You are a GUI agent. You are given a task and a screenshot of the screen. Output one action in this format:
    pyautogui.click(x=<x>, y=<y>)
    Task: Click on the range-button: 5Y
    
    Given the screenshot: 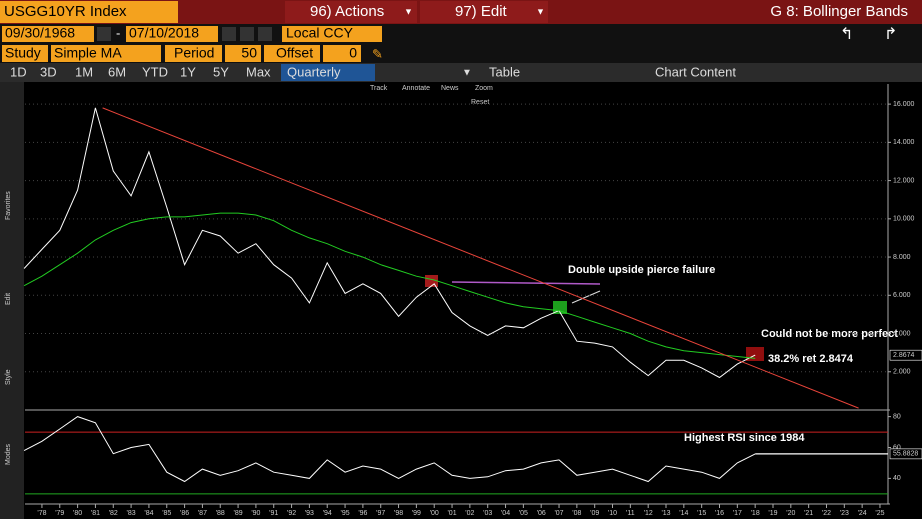 What is the action you would take?
    pyautogui.click(x=221, y=71)
    